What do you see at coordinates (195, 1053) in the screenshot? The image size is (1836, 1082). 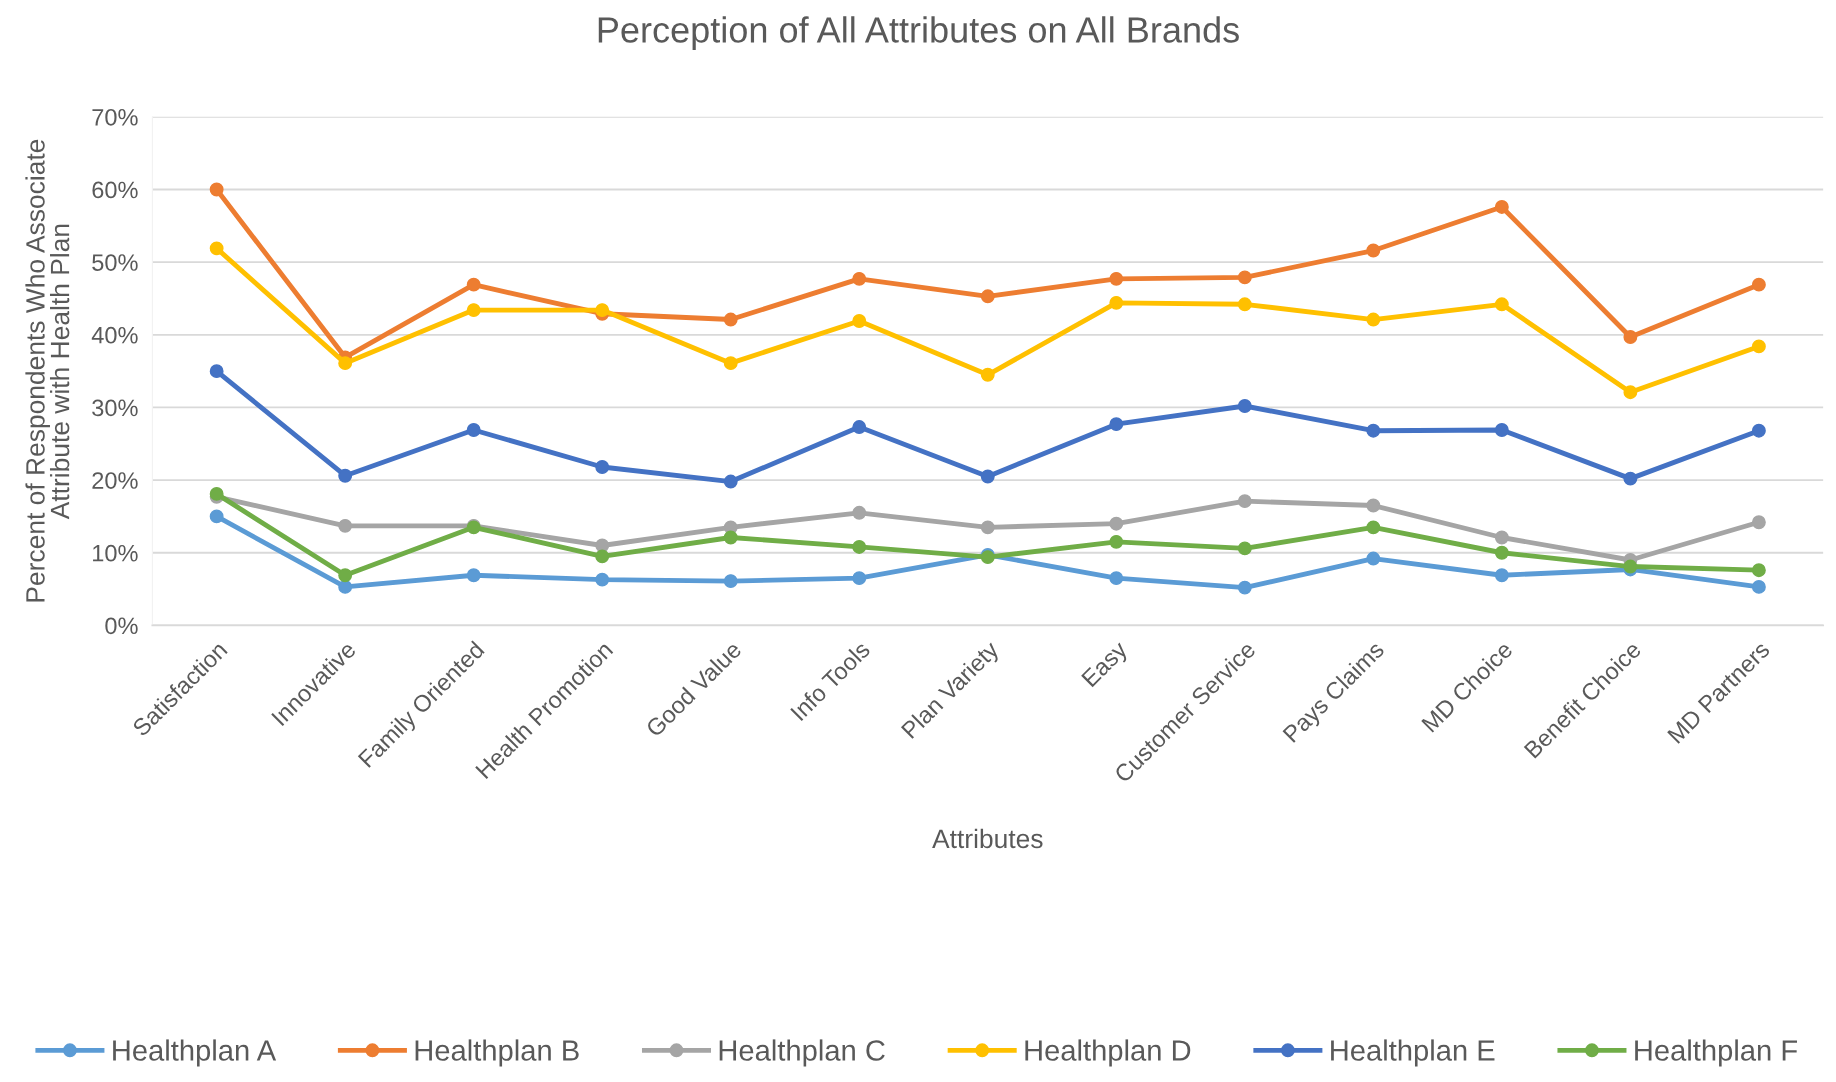 I see `legend-label: Healthplan A` at bounding box center [195, 1053].